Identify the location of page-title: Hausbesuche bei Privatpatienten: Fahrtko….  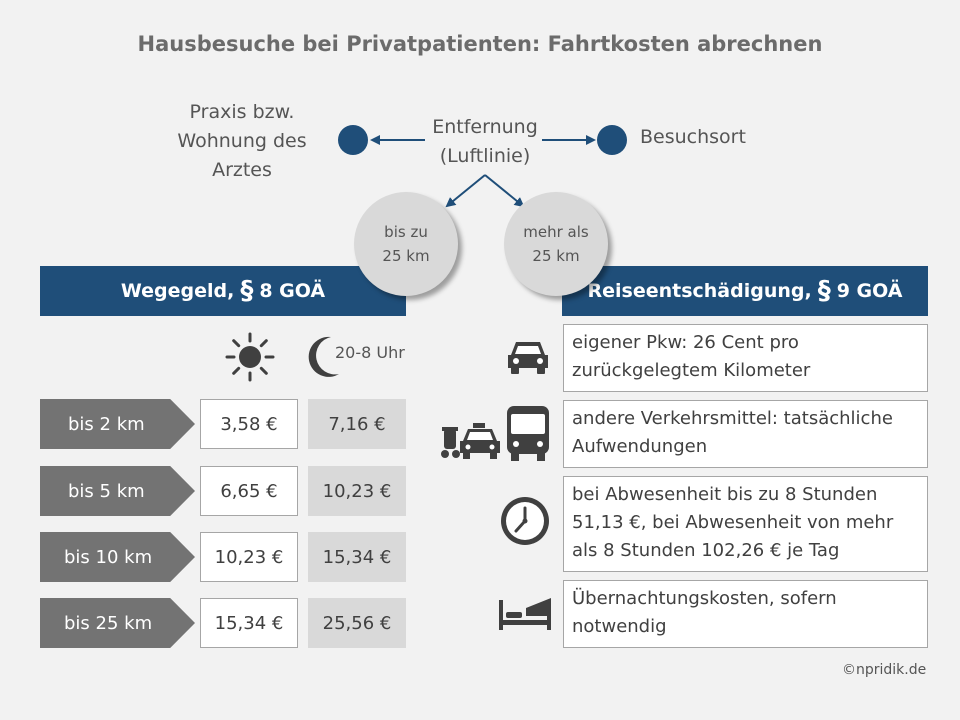
(480, 44).